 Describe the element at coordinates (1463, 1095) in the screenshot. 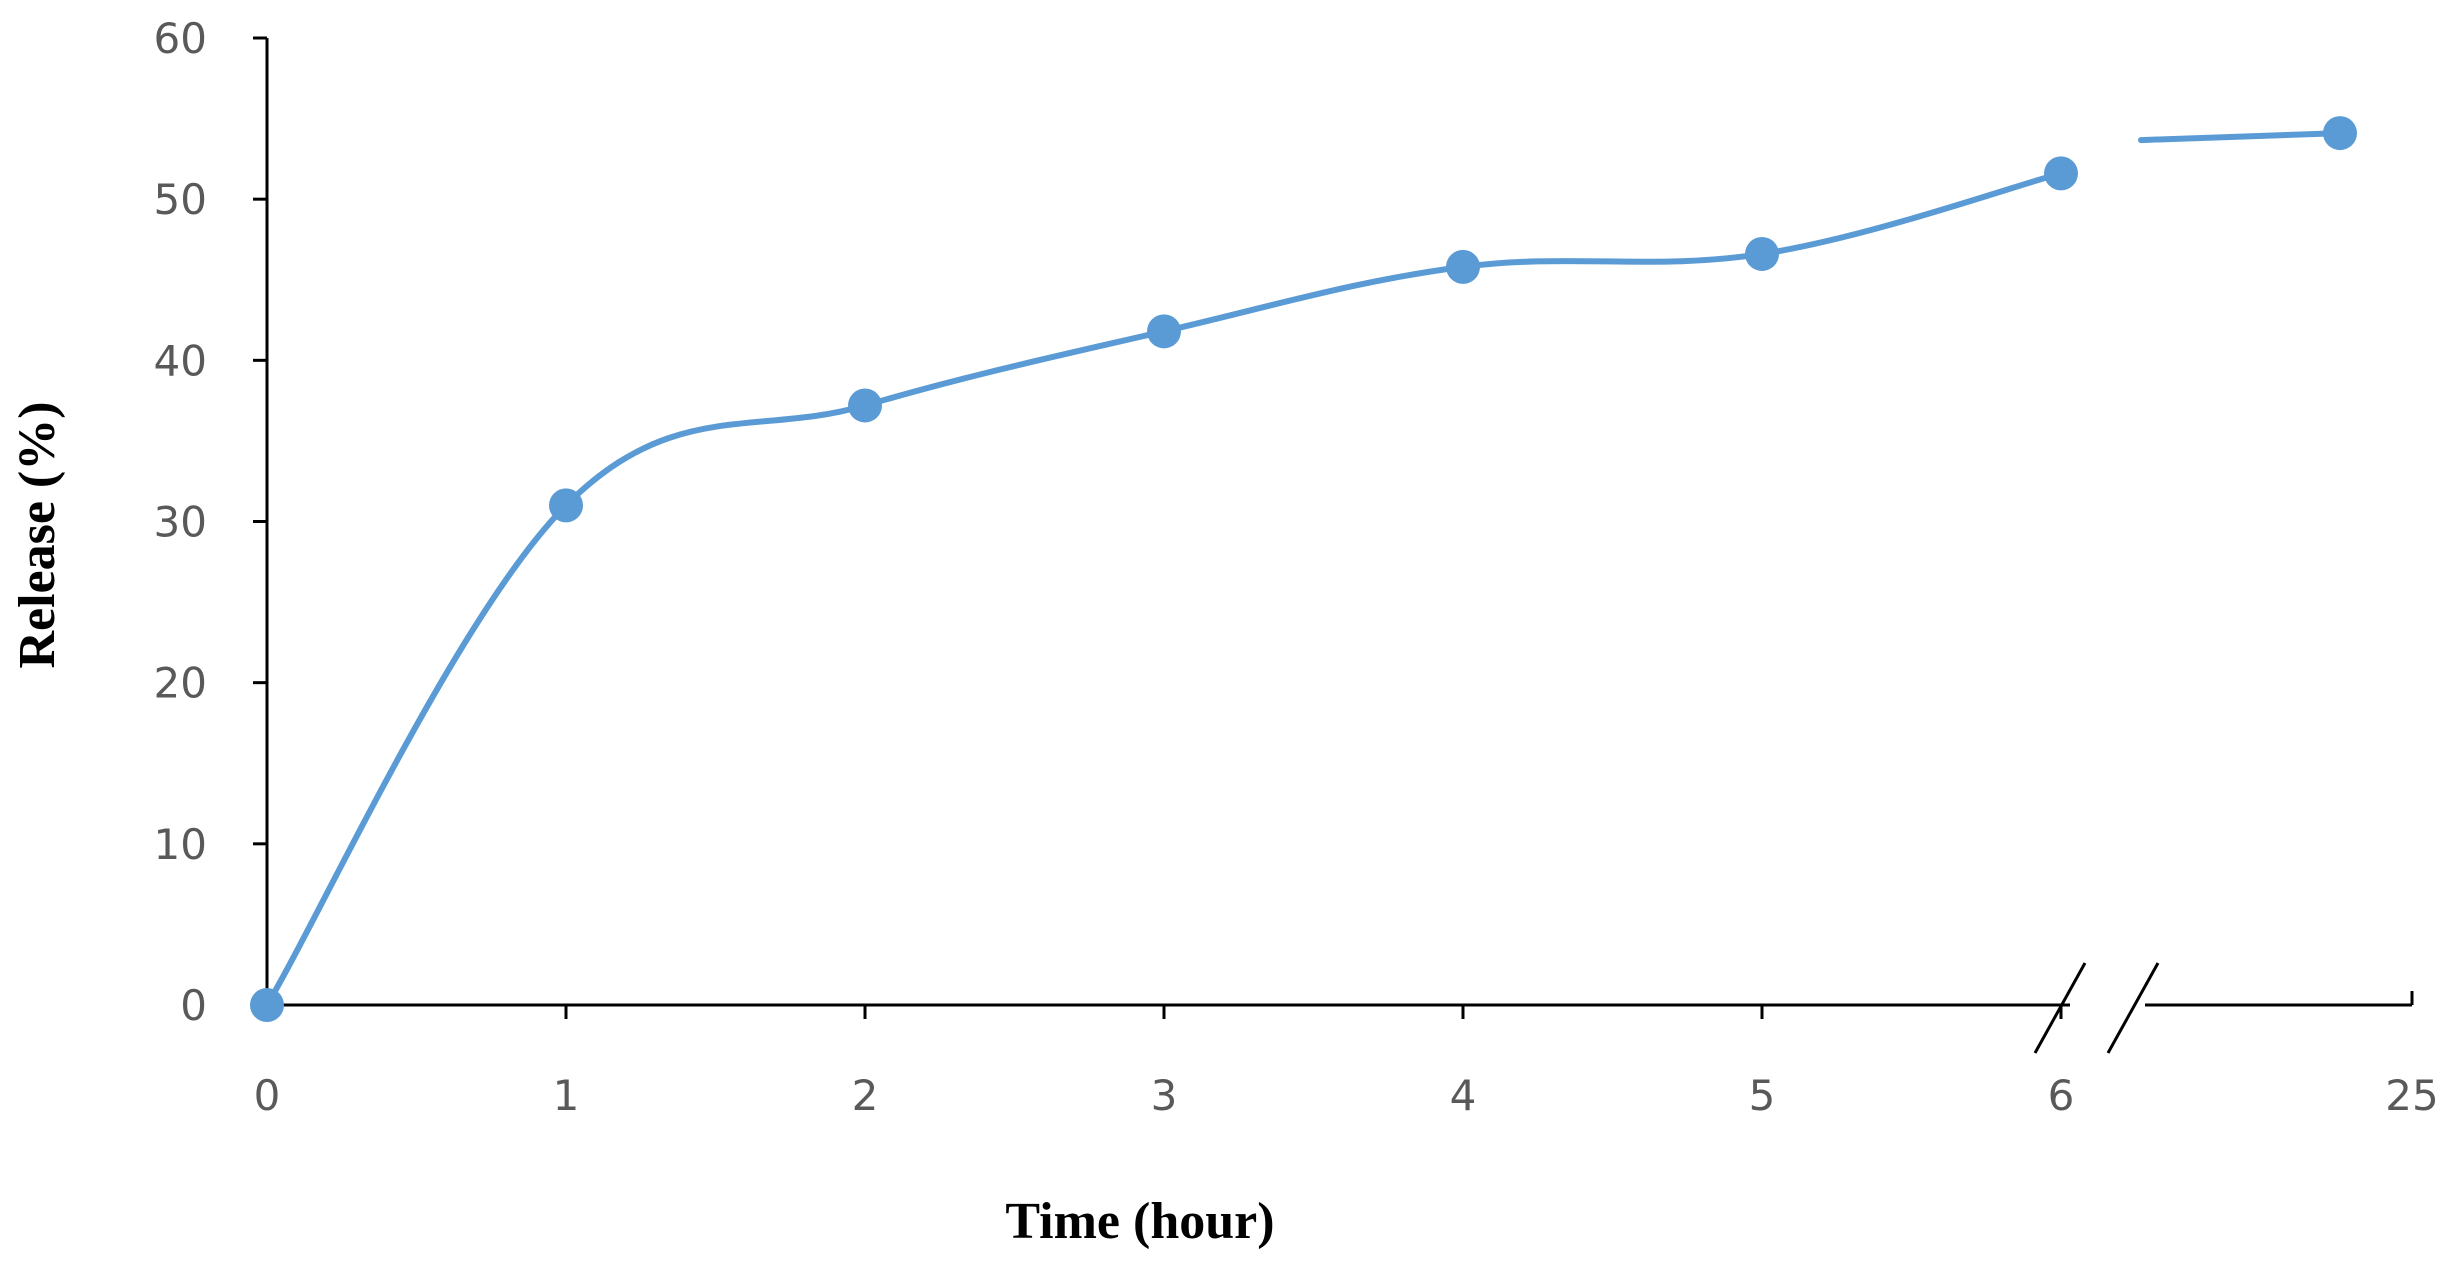

I see `x-tick-label: 4` at that location.